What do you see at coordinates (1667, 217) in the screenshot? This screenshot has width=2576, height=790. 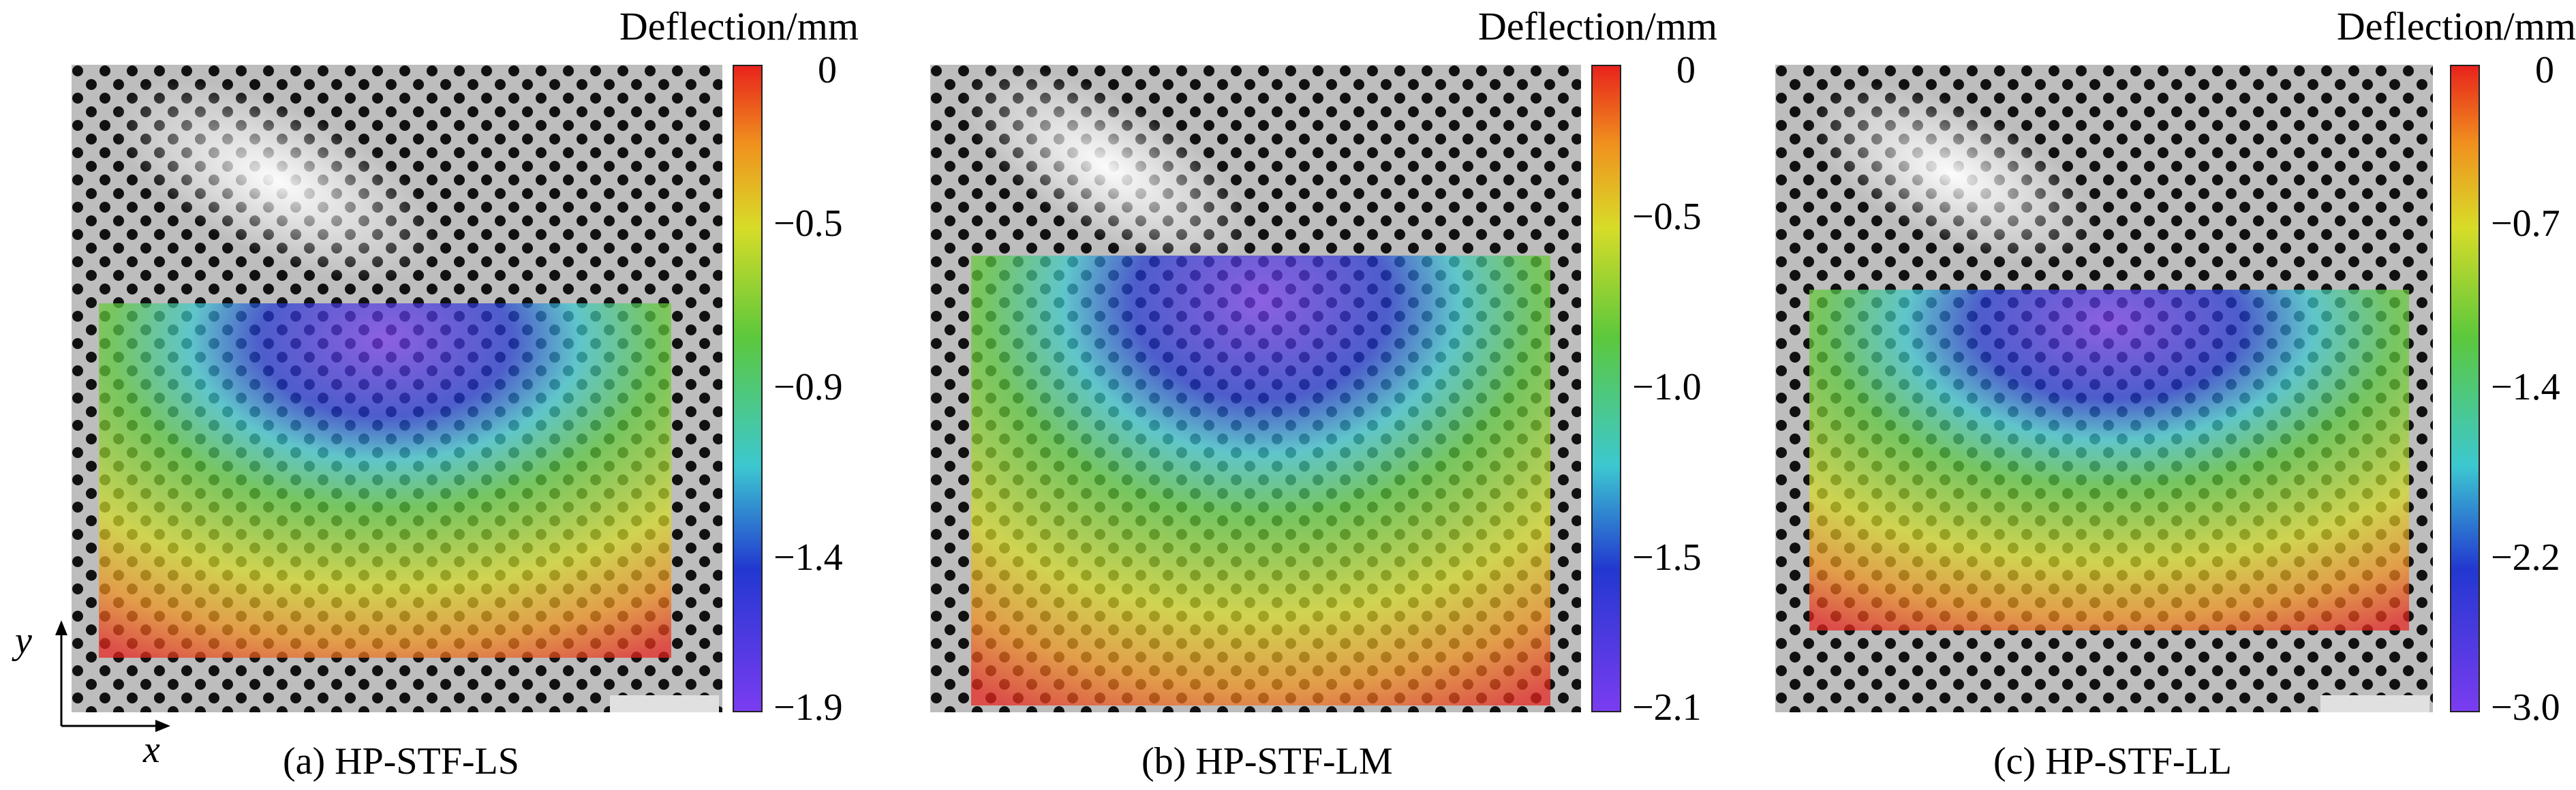 I see `tick-label-b-1: −0.5` at bounding box center [1667, 217].